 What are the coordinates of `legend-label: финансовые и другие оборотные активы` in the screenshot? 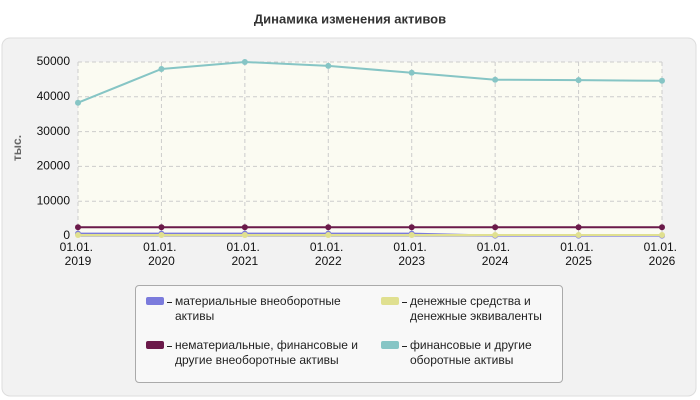 It's located at (471, 352).